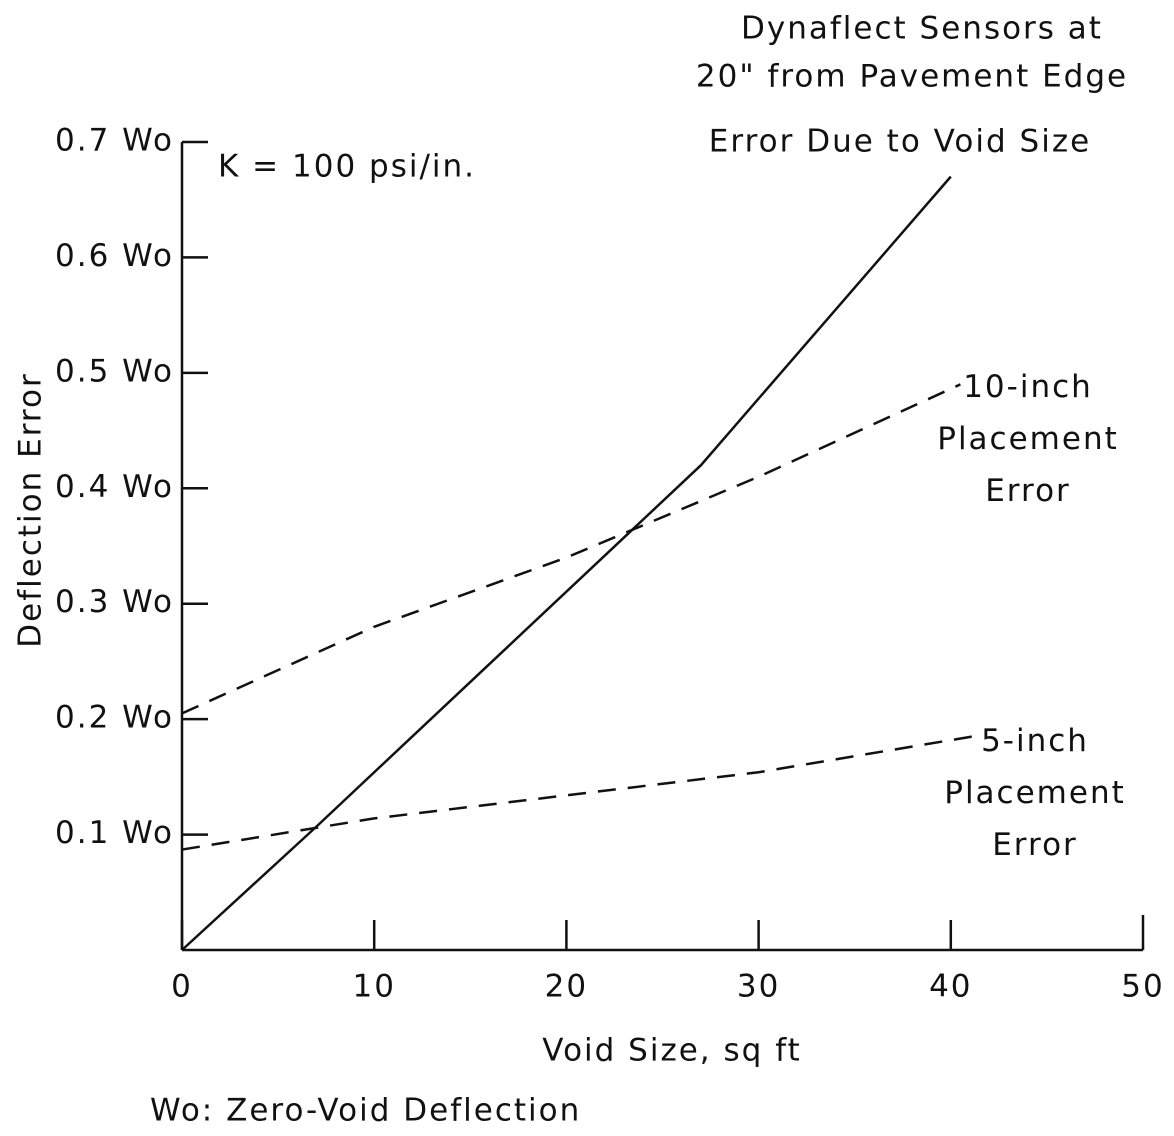 This screenshot has height=1136, width=1174. Describe the element at coordinates (1028, 439) in the screenshot. I see `series-label: 10-inch Placement Error` at that location.